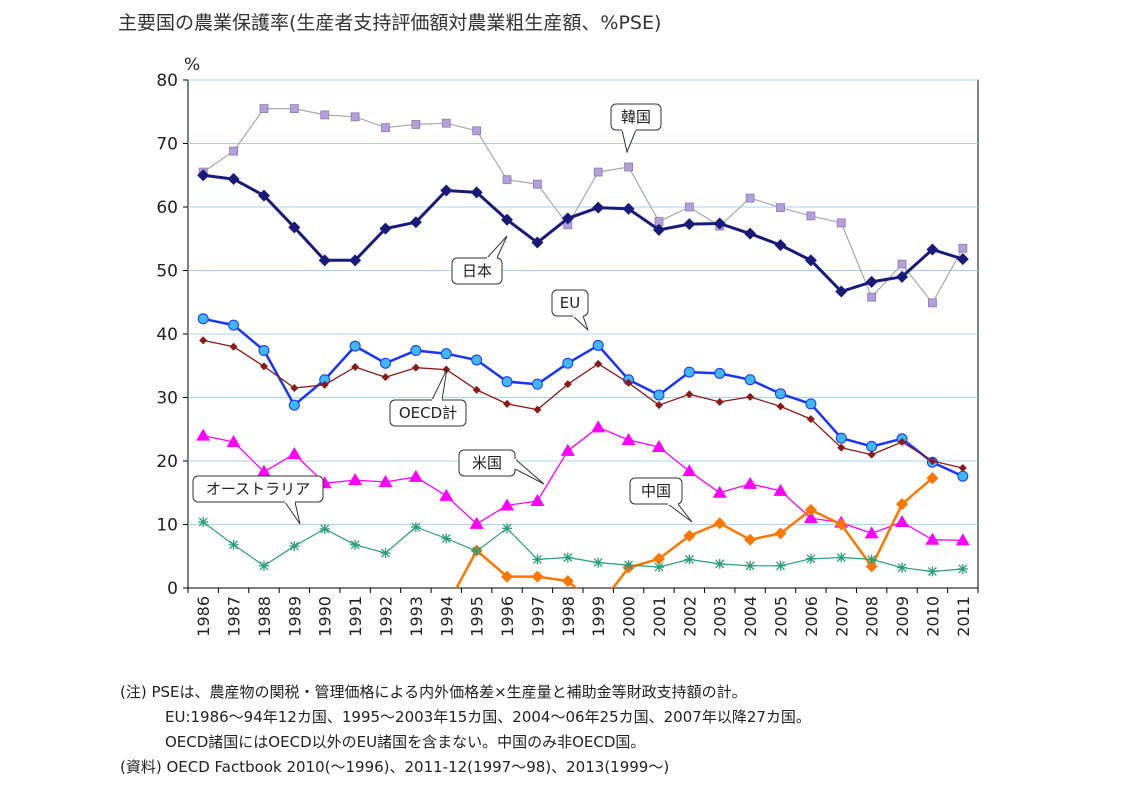  I want to click on x-tick-label-2007: 2007, so click(841, 616).